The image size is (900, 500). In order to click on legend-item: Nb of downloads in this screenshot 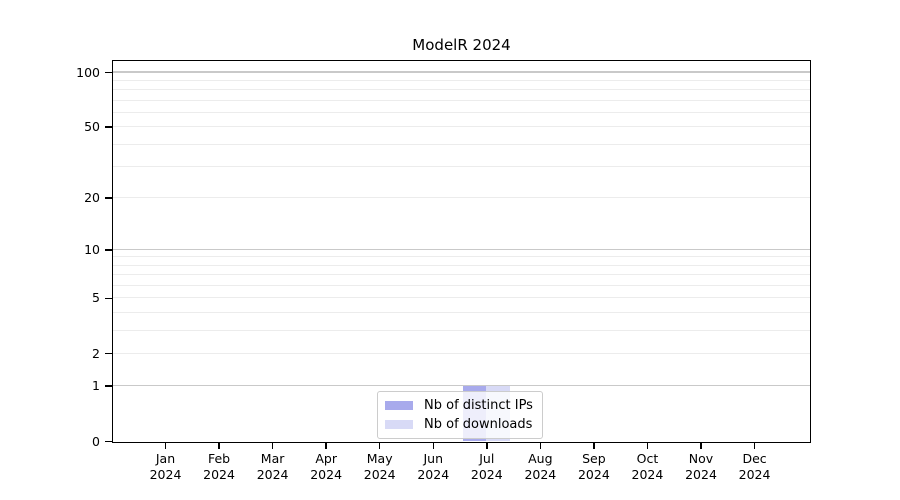, I will do `click(459, 424)`.